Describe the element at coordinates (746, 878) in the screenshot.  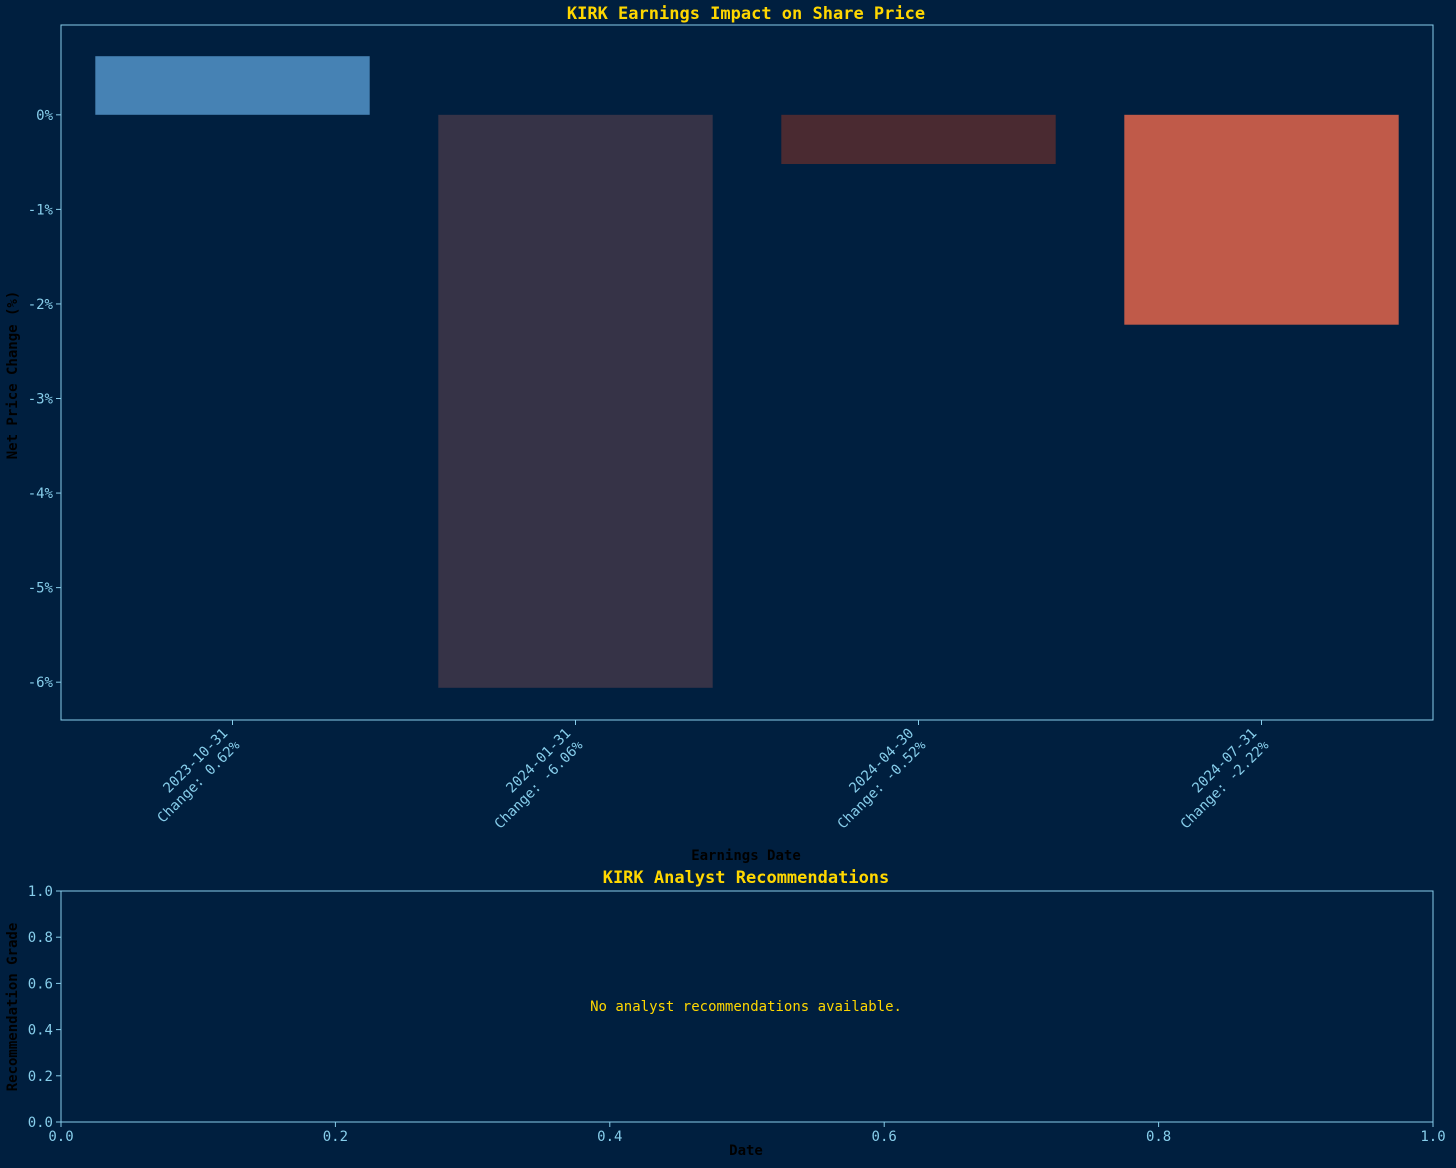
I see `recommendations-chart-title: KIRK Analyst Recommendations` at that location.